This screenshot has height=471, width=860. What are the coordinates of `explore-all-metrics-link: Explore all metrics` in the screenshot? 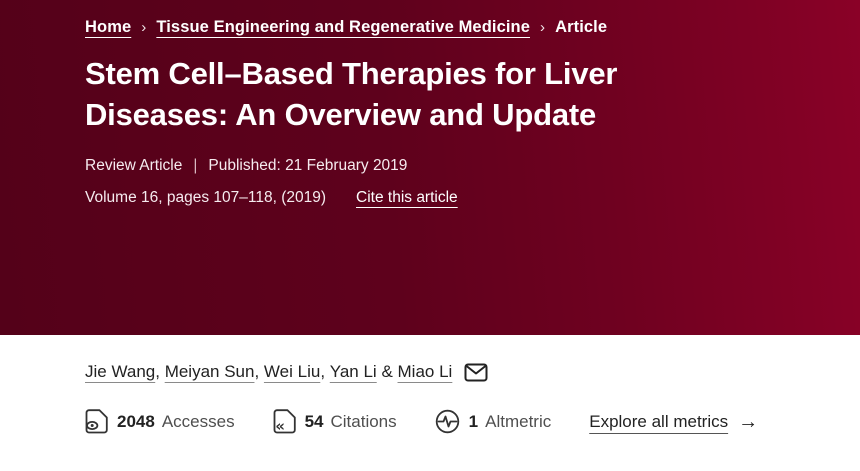 It's located at (659, 421).